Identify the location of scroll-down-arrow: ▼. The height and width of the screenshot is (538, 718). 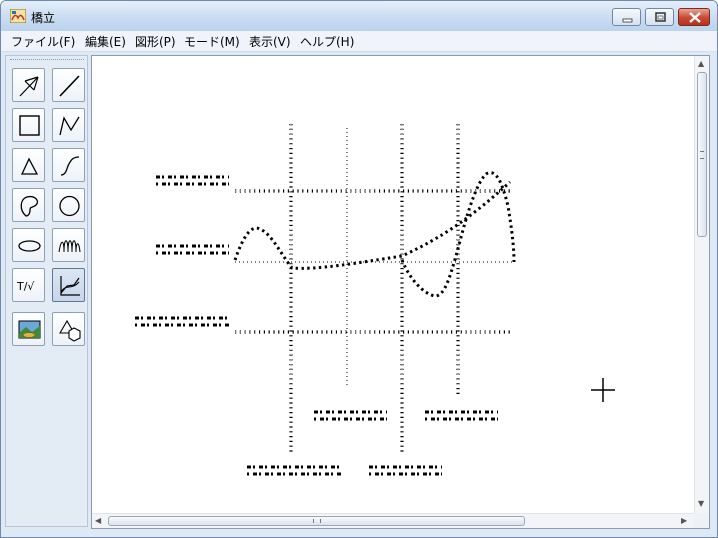
(701, 503).